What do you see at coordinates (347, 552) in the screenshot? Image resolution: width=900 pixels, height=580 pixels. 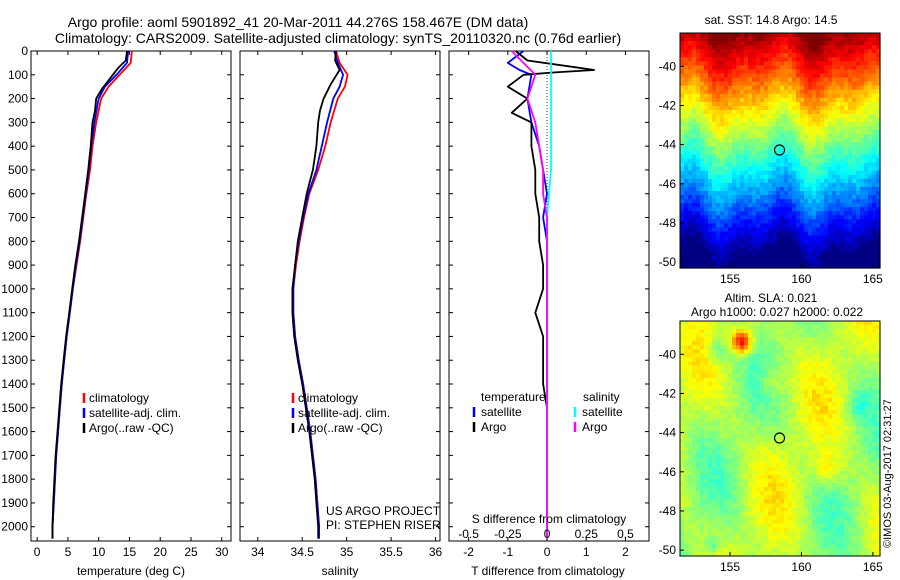 I see `x-tick-label: 35` at bounding box center [347, 552].